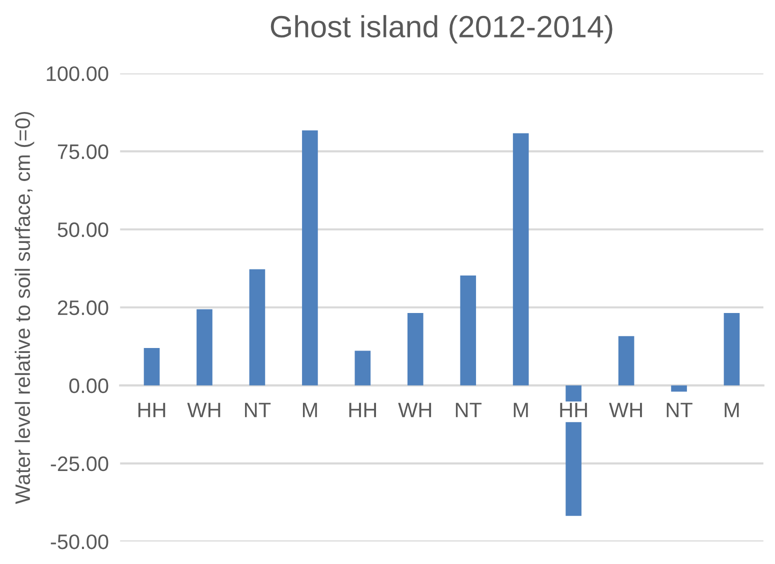  Describe the element at coordinates (83, 308) in the screenshot. I see `y-tick-label: 25.00` at that location.